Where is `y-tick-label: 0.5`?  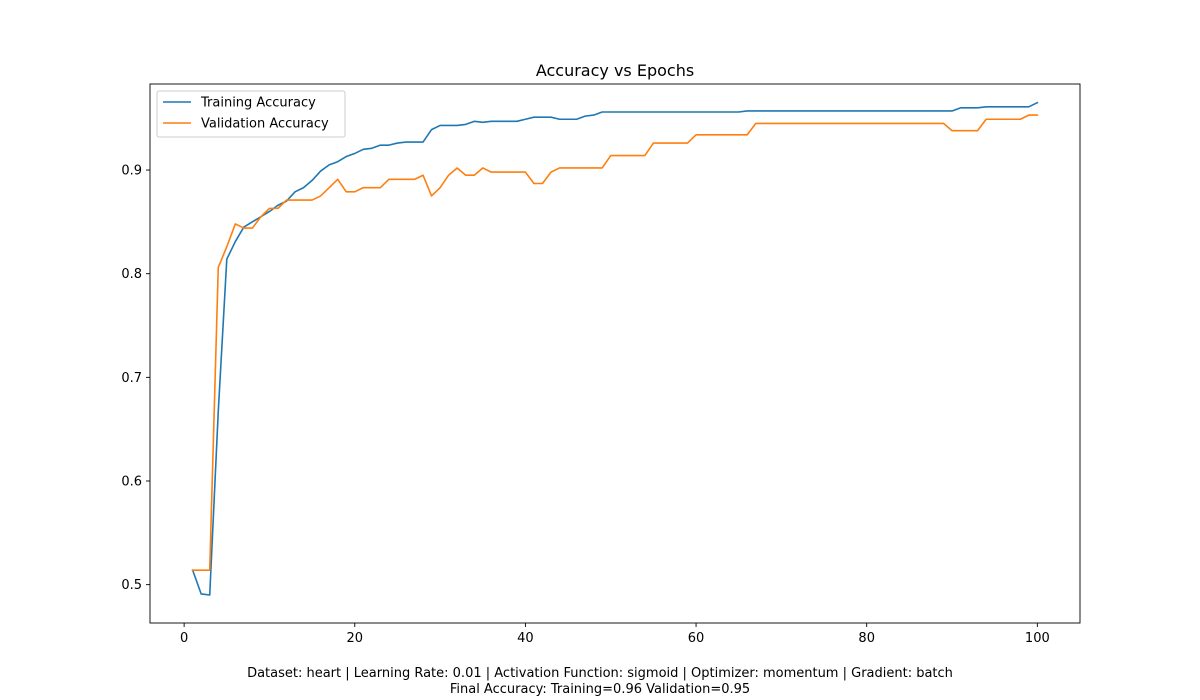 y-tick-label: 0.5 is located at coordinates (131, 585).